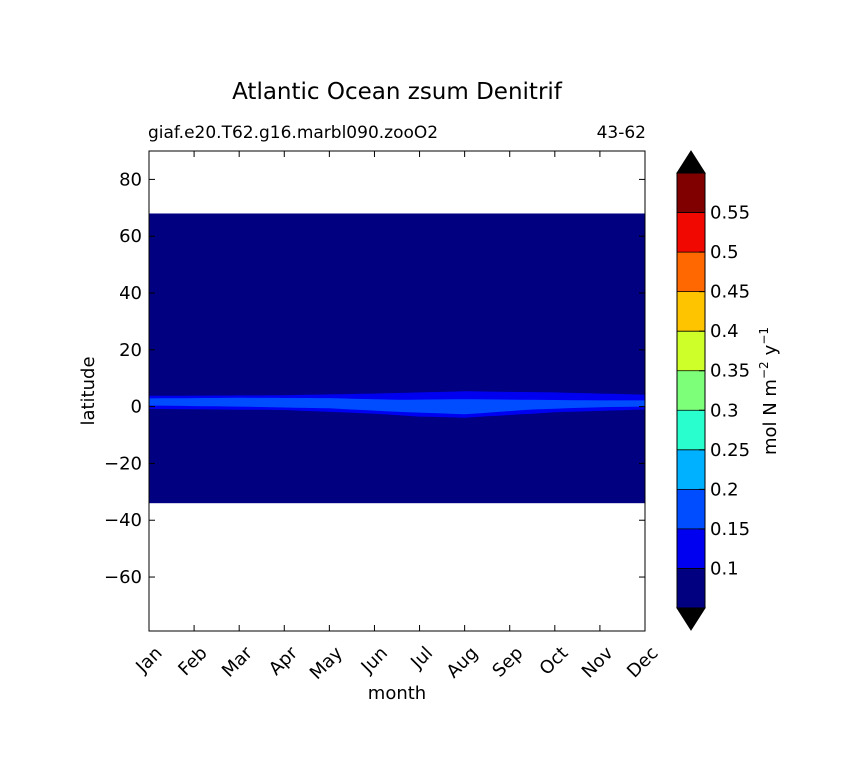 The width and height of the screenshot is (863, 783). I want to click on y-tick-label: −60, so click(123, 577).